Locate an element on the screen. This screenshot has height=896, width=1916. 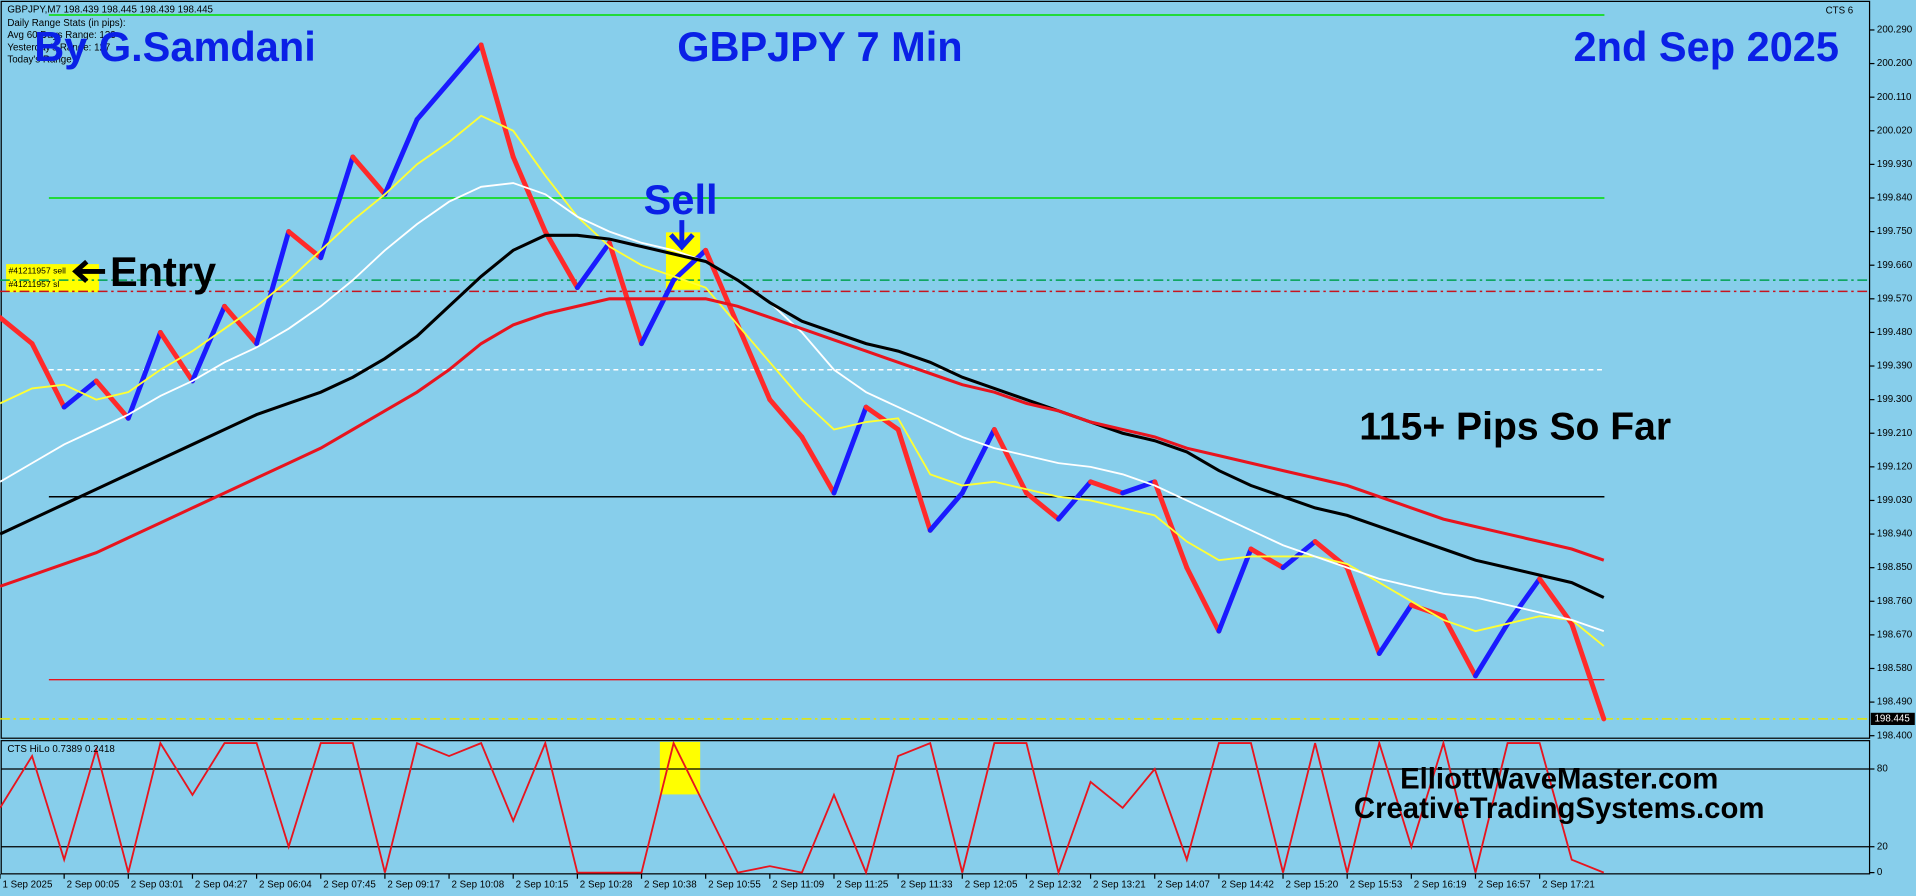
x-tick-label: 2 Sep 11:25 is located at coordinates (862, 884).